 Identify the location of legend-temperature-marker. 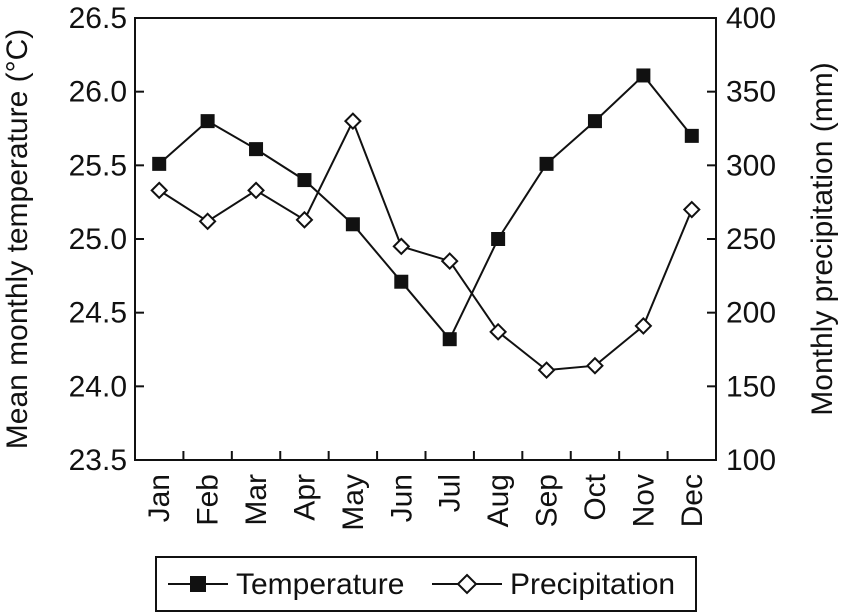
(198, 584).